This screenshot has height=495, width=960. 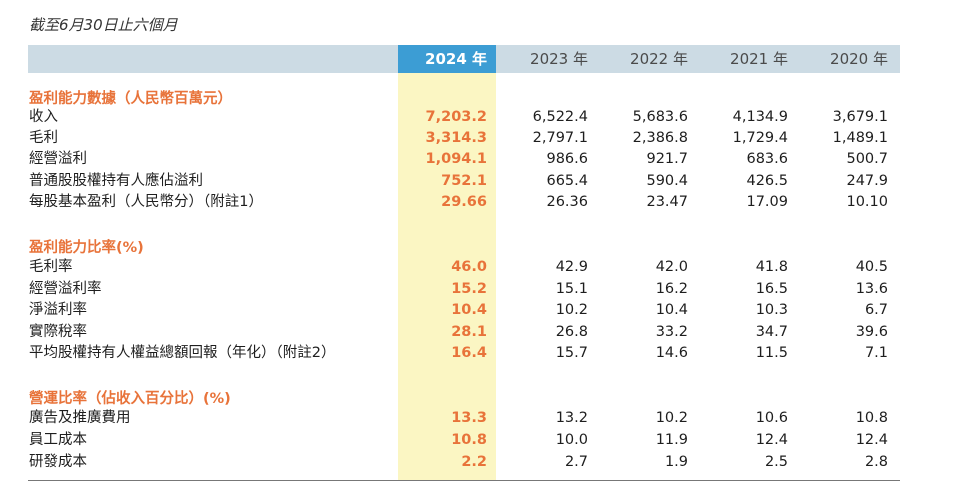 I want to click on table-row: 廣告及推廣費用 13.3 13.2 10.2 10.6 10.8, so click(x=480, y=418).